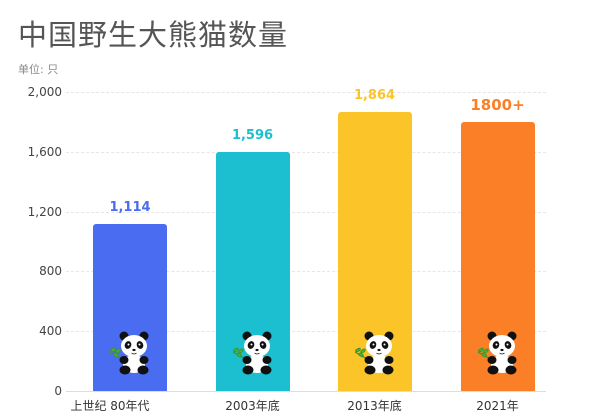 The height and width of the screenshot is (418, 600). Describe the element at coordinates (153, 35) in the screenshot. I see `chart-title: 中国野生大熊猫数量` at that location.